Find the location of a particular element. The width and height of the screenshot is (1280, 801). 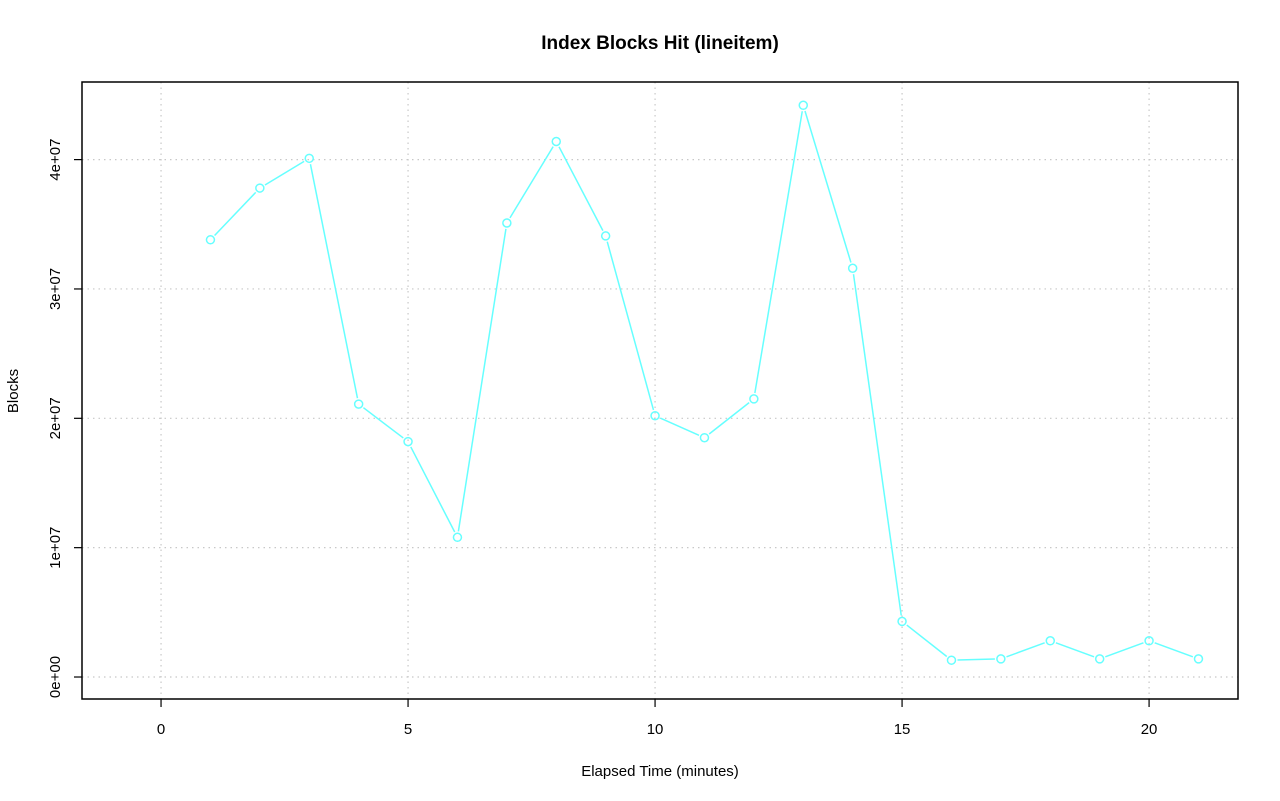

x-tick-label: 10 is located at coordinates (655, 729).